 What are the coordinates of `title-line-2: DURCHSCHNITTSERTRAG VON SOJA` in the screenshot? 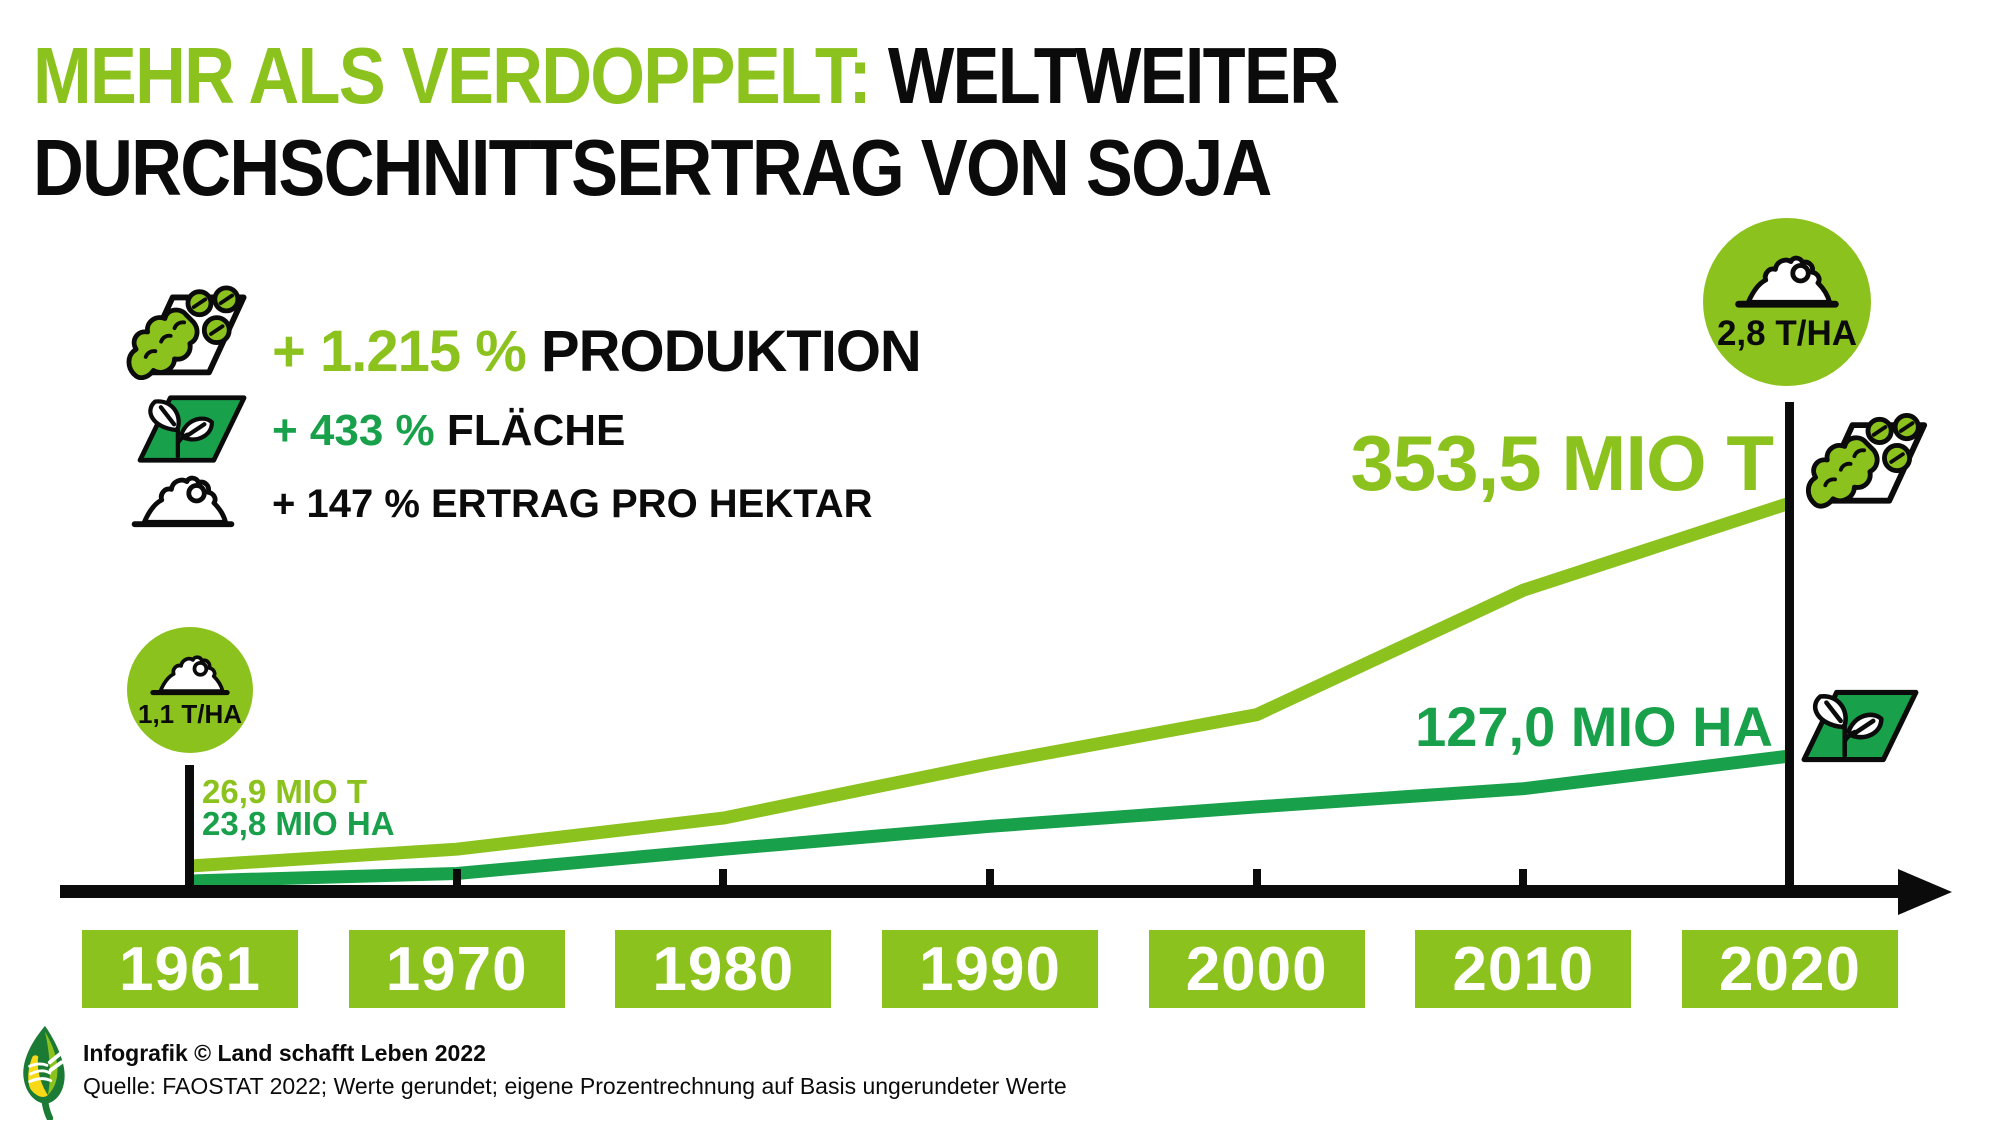 It's located at (652, 167).